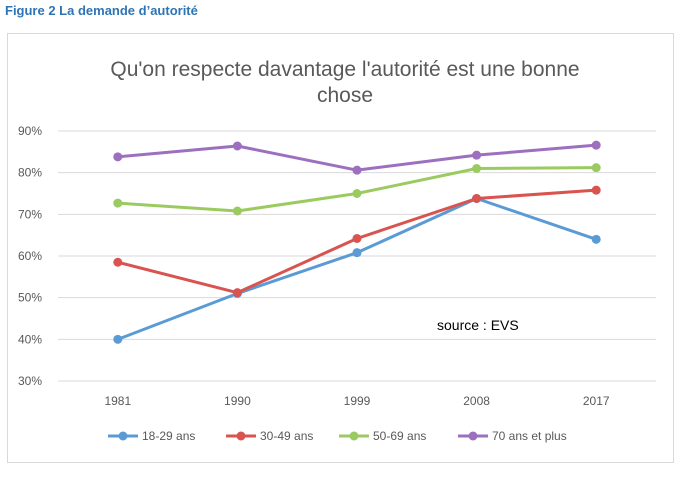  What do you see at coordinates (596, 401) in the screenshot?
I see `x-tick-label: 2017` at bounding box center [596, 401].